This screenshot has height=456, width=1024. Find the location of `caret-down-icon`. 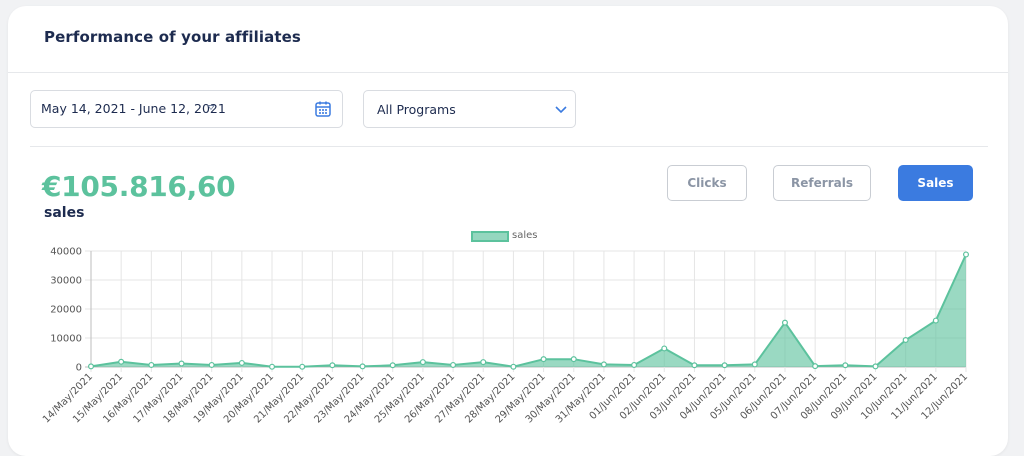

caret-down-icon is located at coordinates (211, 107).